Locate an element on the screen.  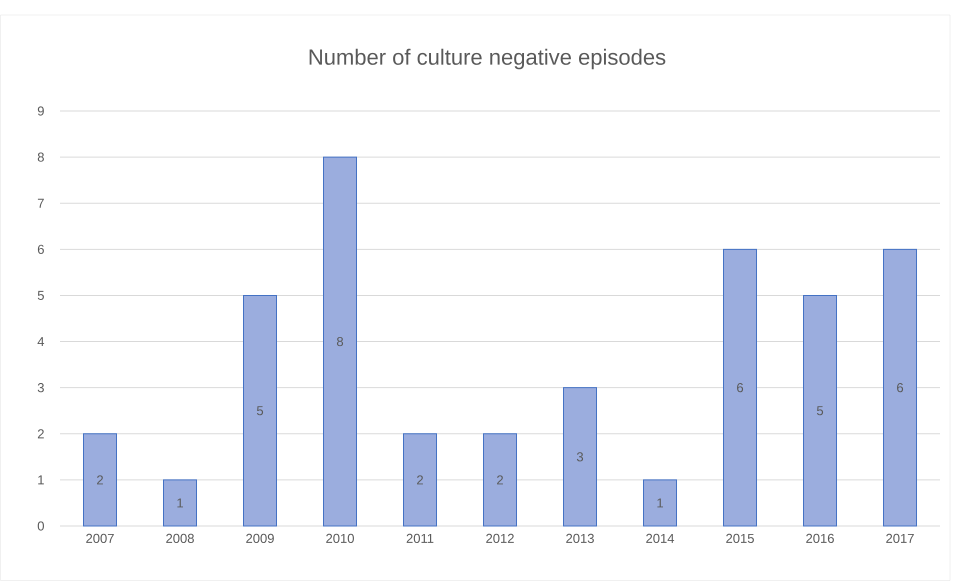
data-label: 8 is located at coordinates (340, 341).